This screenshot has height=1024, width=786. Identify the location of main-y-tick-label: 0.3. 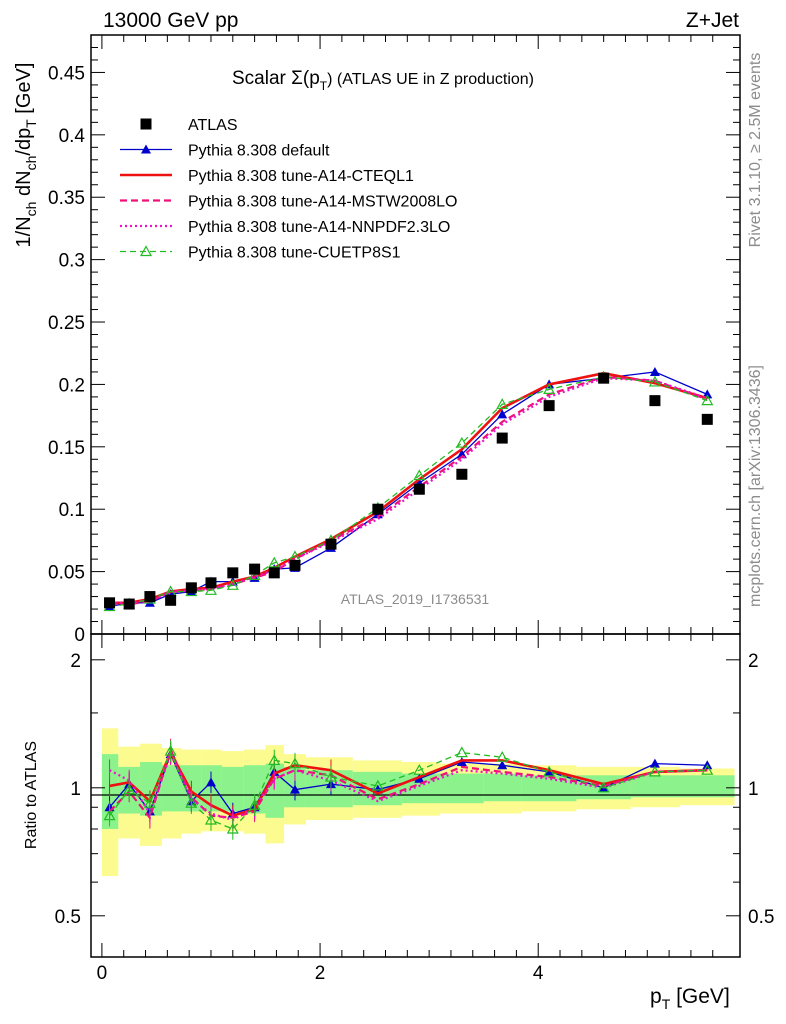
(72, 261).